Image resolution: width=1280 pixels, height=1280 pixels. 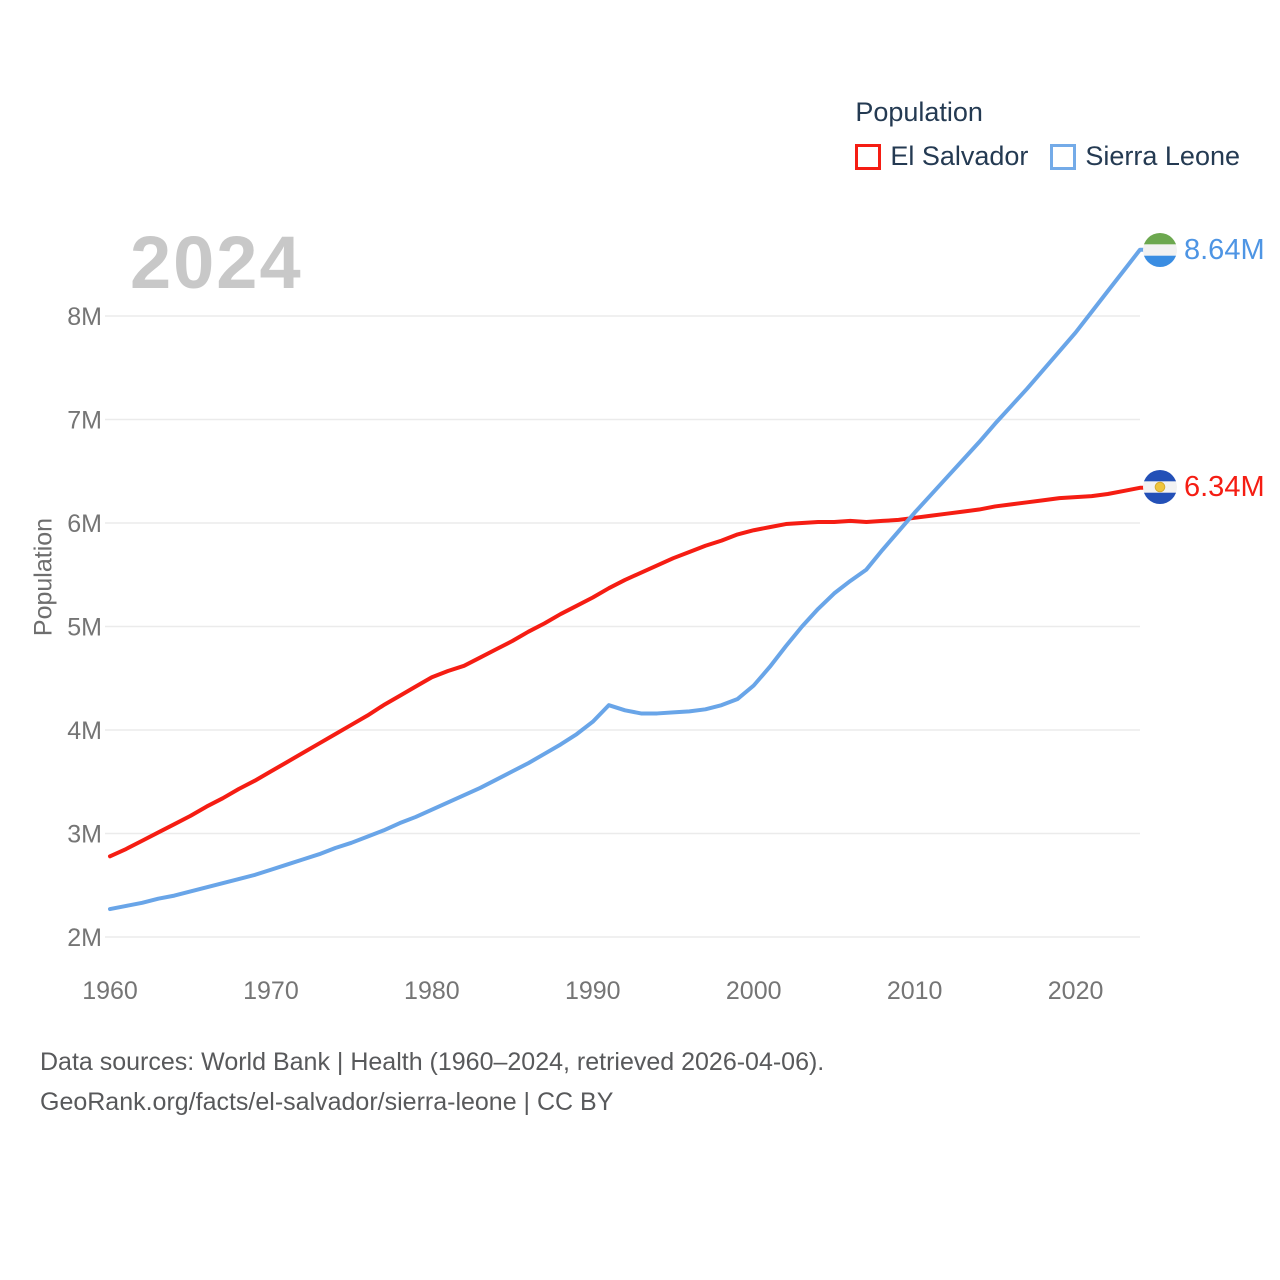 I want to click on legend-label-sierra-leone: Sierra Leone, so click(x=1162, y=156).